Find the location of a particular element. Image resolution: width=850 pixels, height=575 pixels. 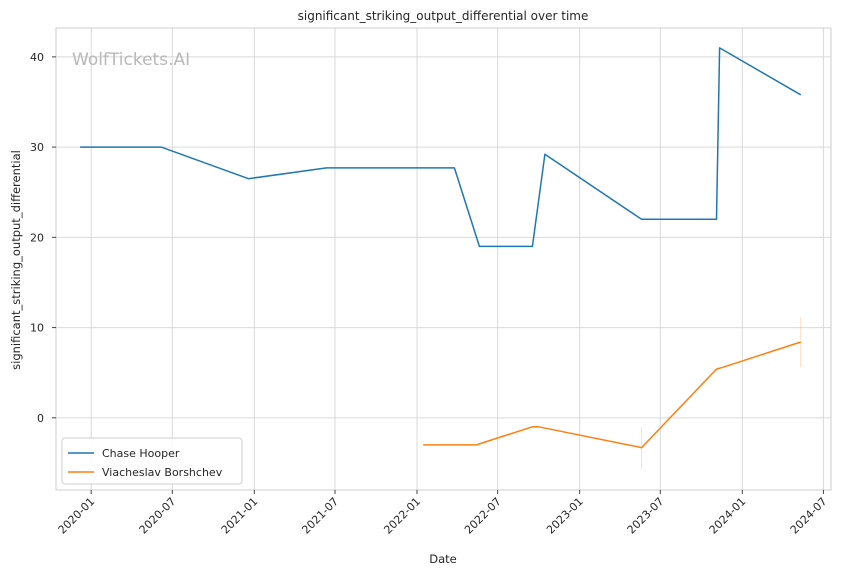

legend-box is located at coordinates (152, 461).